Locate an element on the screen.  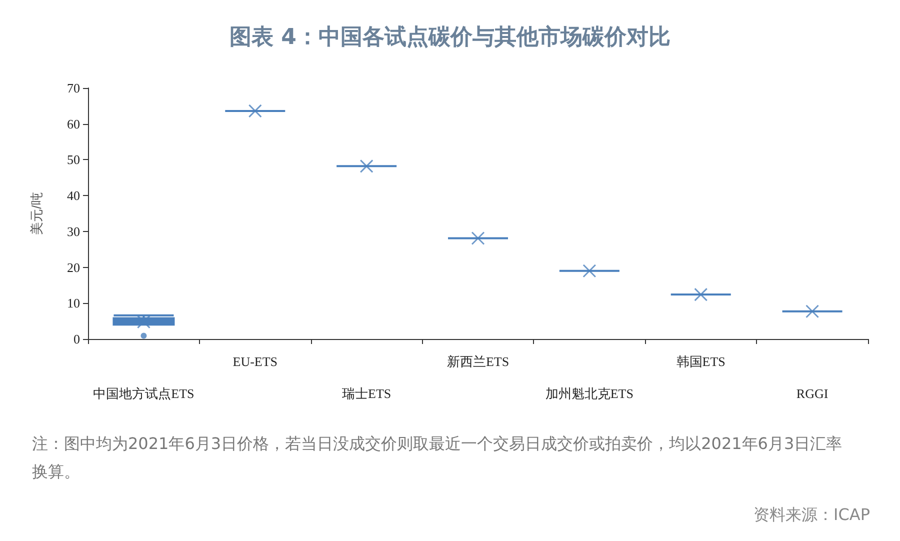
text: 资料来源：ICAP is located at coordinates (812, 515).